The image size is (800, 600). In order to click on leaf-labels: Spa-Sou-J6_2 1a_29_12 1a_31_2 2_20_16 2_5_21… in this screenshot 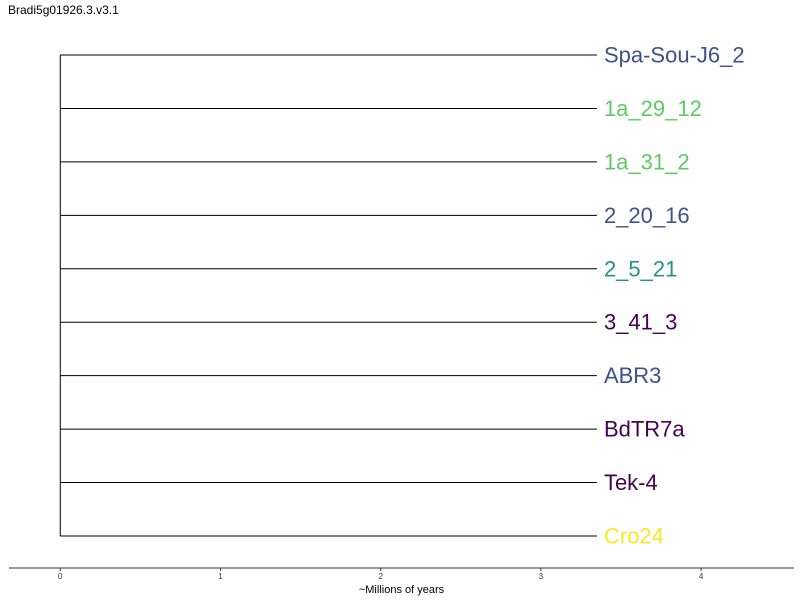, I will do `click(674, 296)`.